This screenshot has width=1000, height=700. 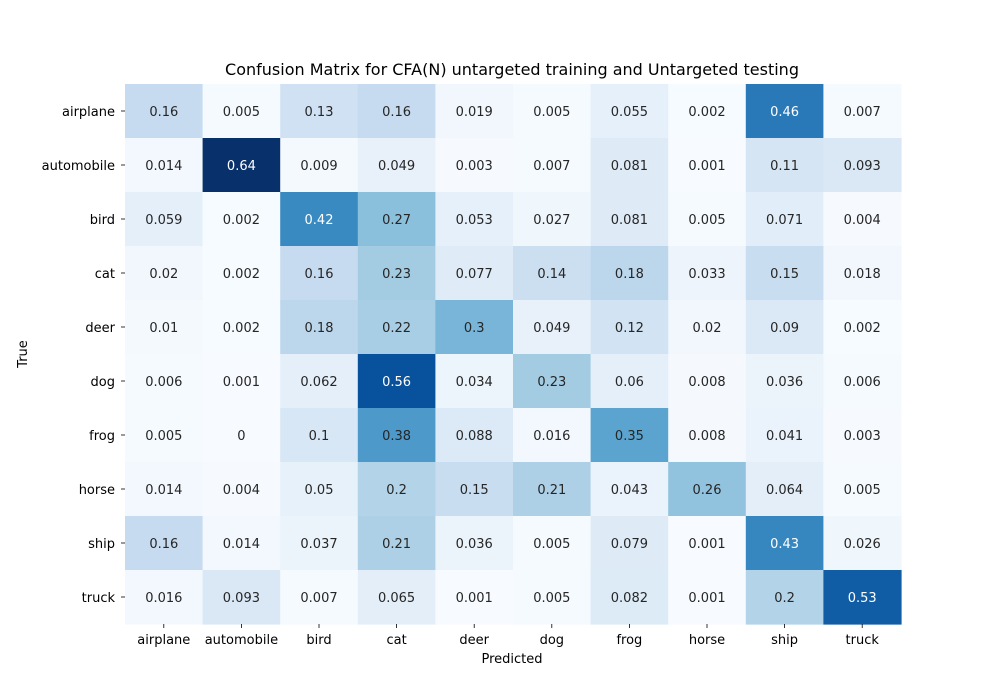 I want to click on x-tick-label: dog, so click(x=552, y=640).